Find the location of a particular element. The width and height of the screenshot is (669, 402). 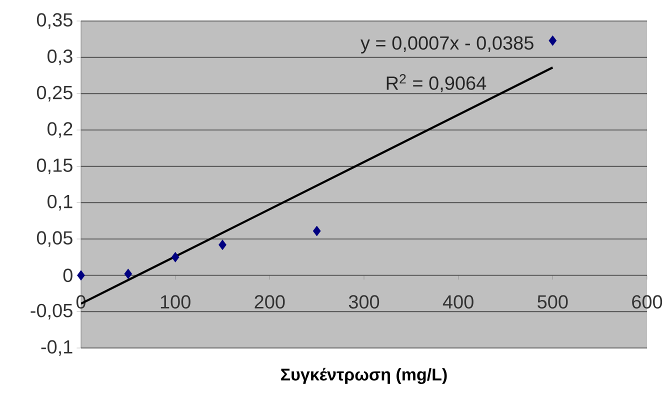

x-tick-label: 600 is located at coordinates (647, 302).